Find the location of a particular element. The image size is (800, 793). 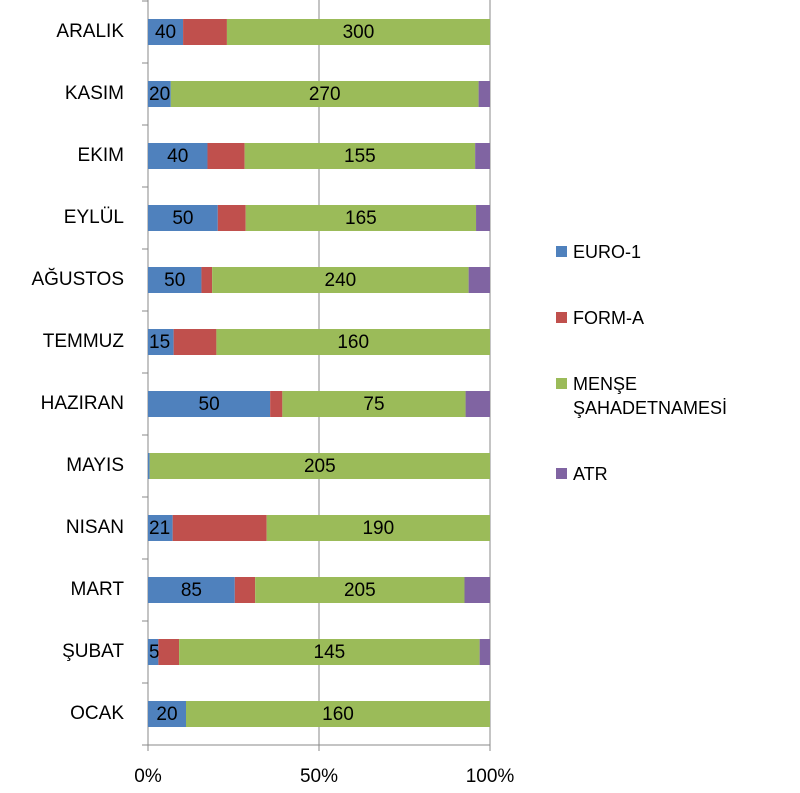

data-label: 240 is located at coordinates (341, 280).